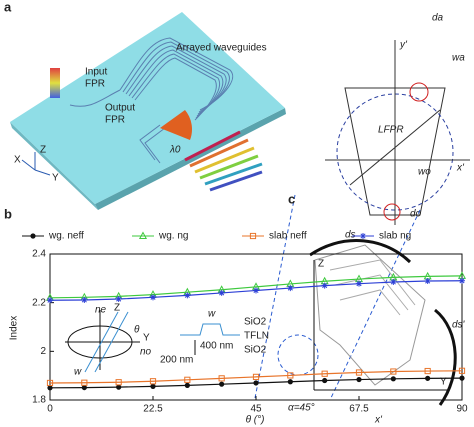 Image resolution: width=474 pixels, height=427 pixels. What do you see at coordinates (288, 236) in the screenshot?
I see `legend-label: slab neff` at bounding box center [288, 236].